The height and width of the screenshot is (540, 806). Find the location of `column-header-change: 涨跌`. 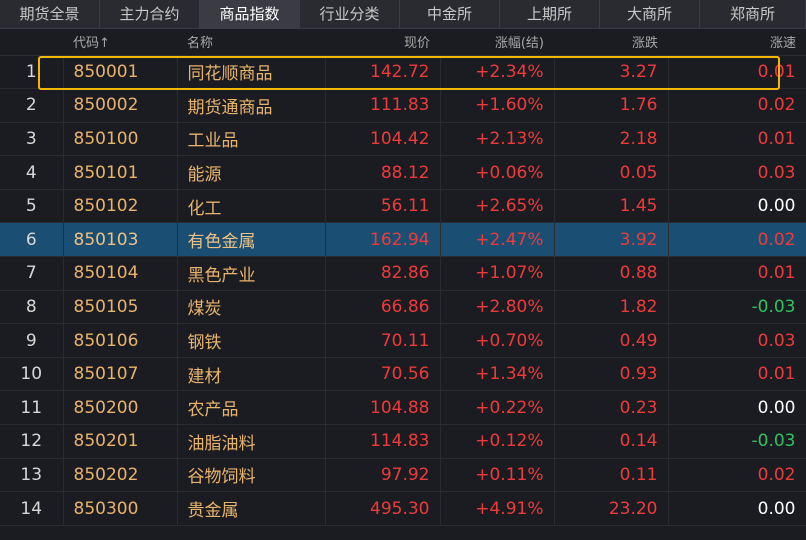

column-header-change: 涨跌 is located at coordinates (611, 42).